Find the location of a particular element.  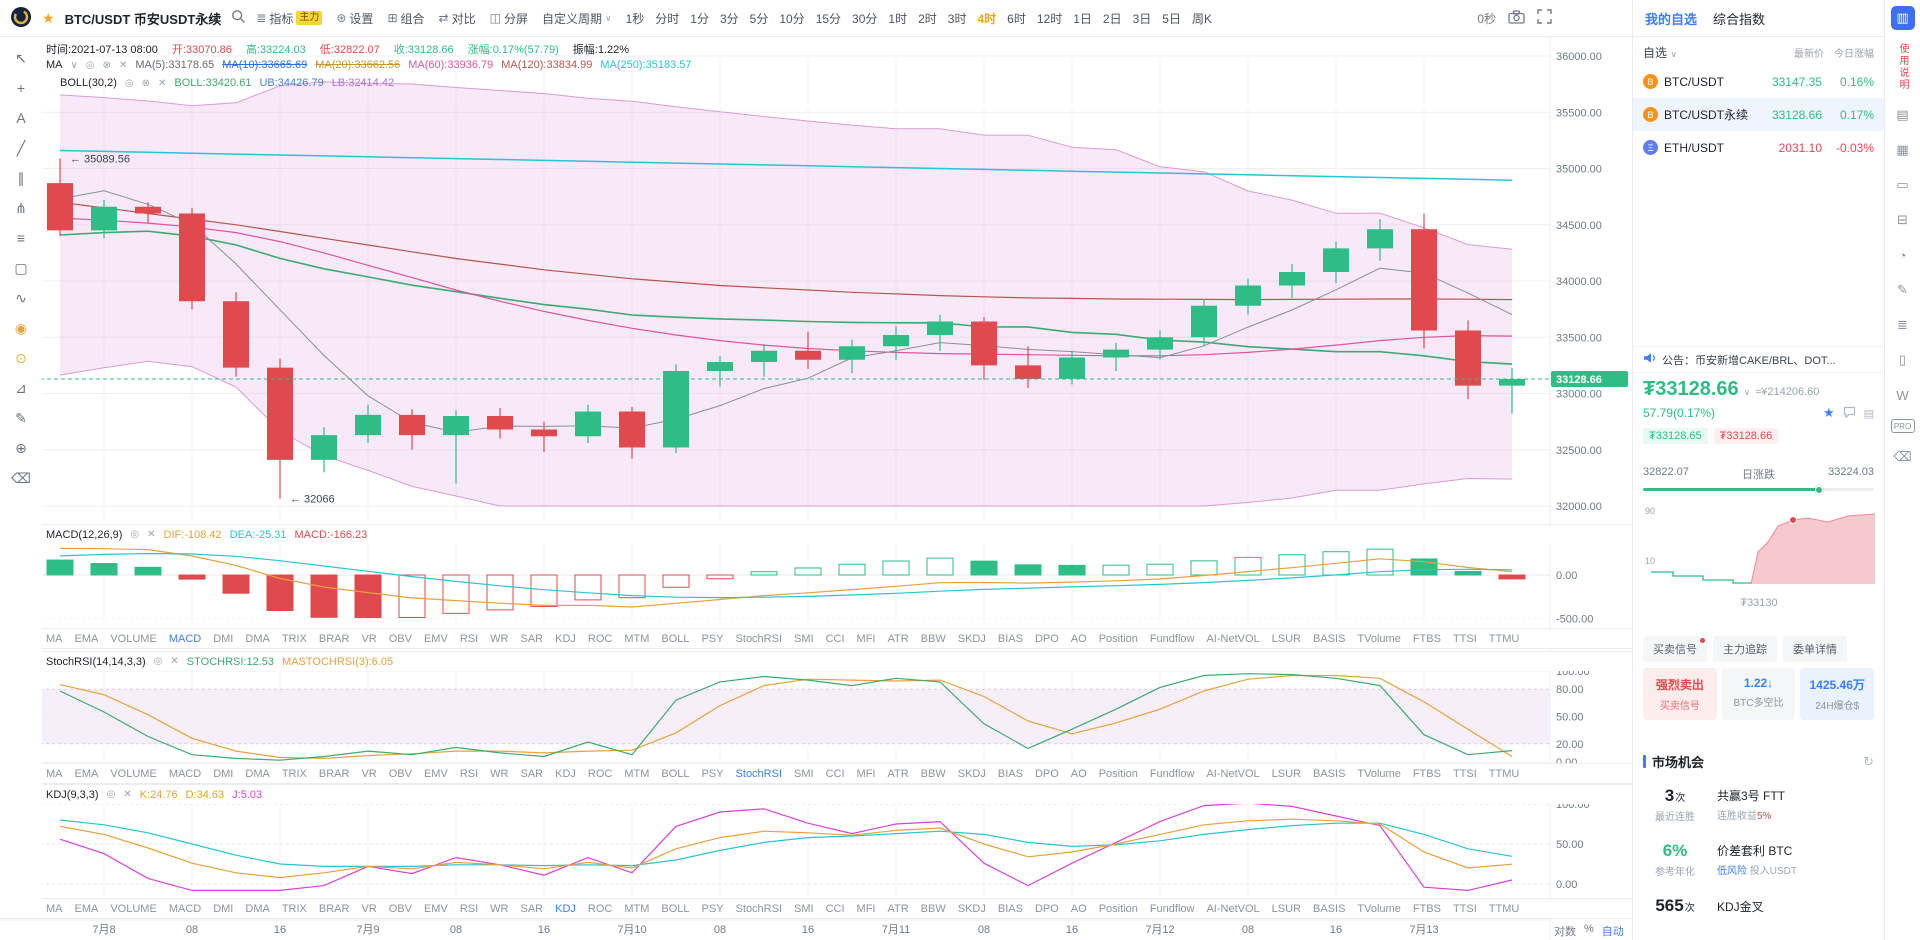

favorite-star-icon: ★ is located at coordinates (48, 17).